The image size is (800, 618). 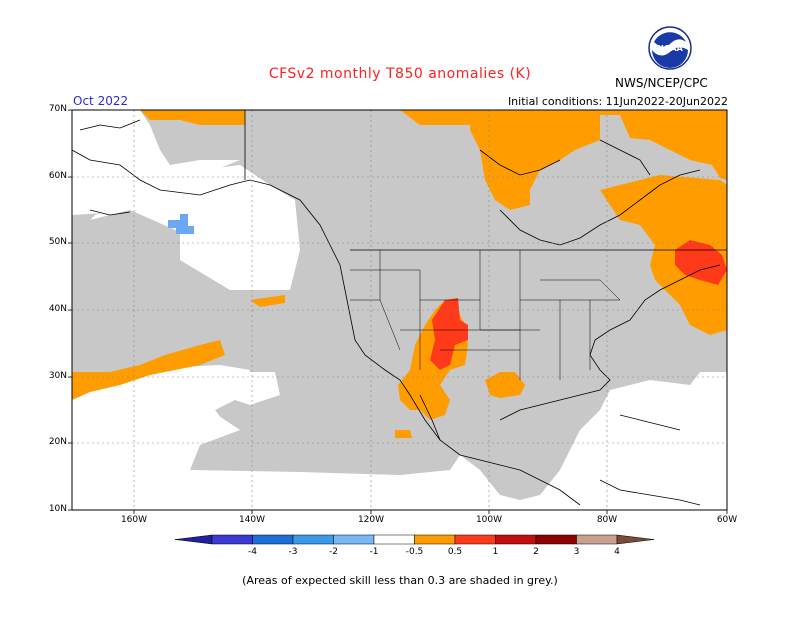 I want to click on colorbar-tick-label: 3, so click(x=576, y=552).